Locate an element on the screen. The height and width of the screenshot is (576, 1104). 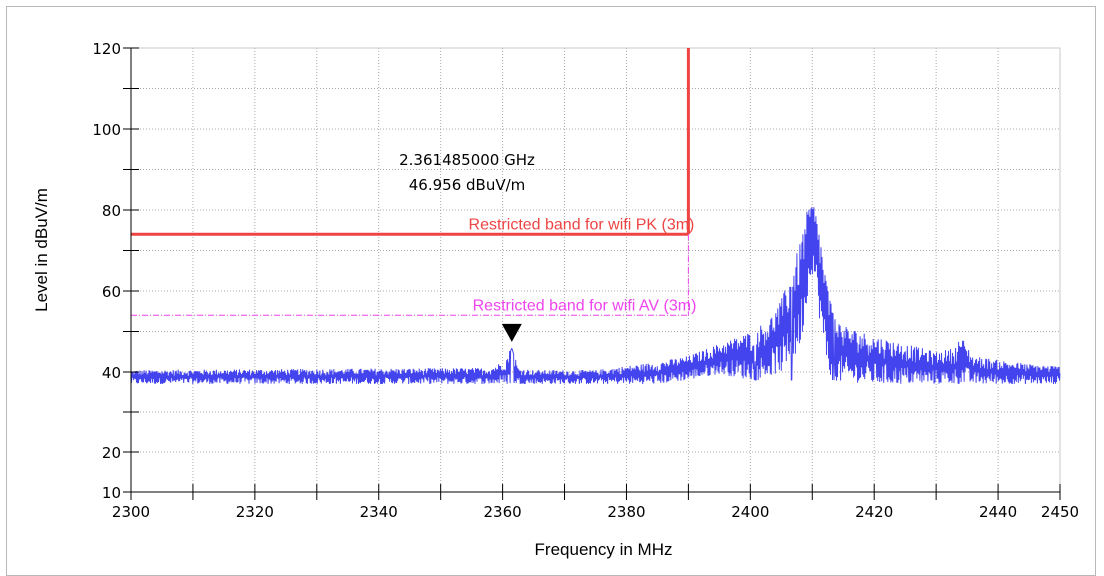
marker-triangle is located at coordinates (511, 332).